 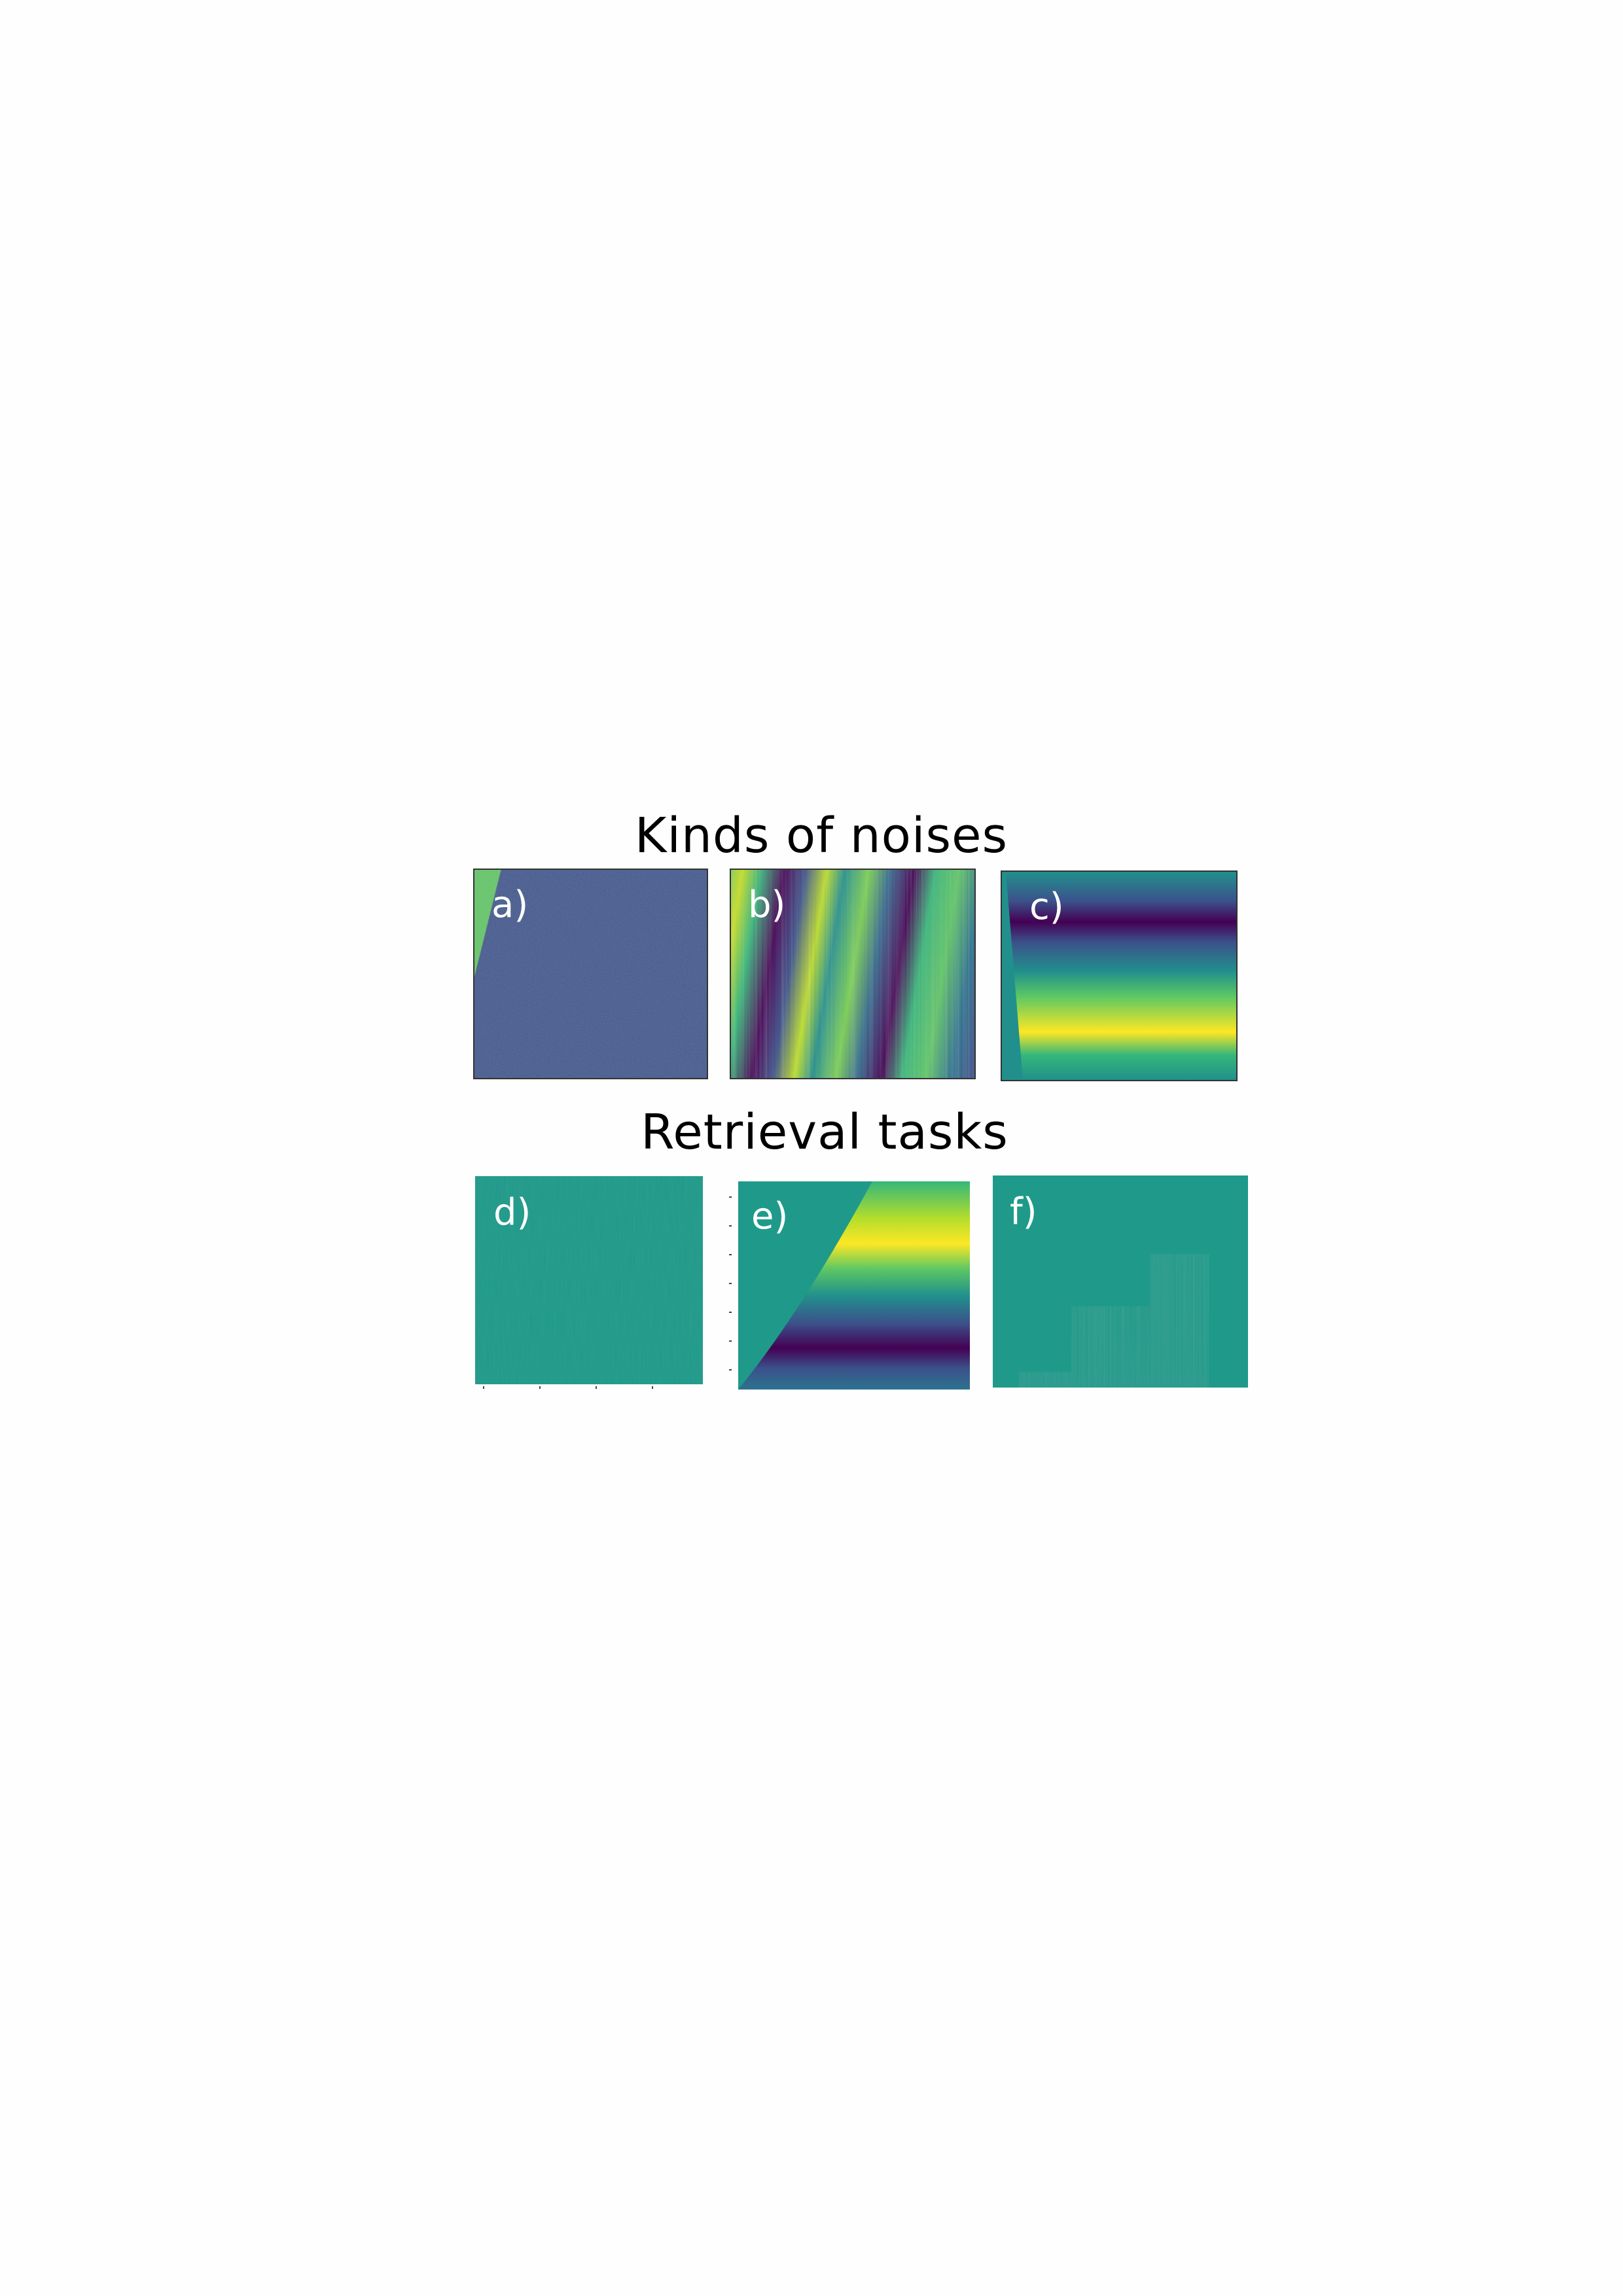 What do you see at coordinates (767, 905) in the screenshot?
I see `panel-b-label: b)` at bounding box center [767, 905].